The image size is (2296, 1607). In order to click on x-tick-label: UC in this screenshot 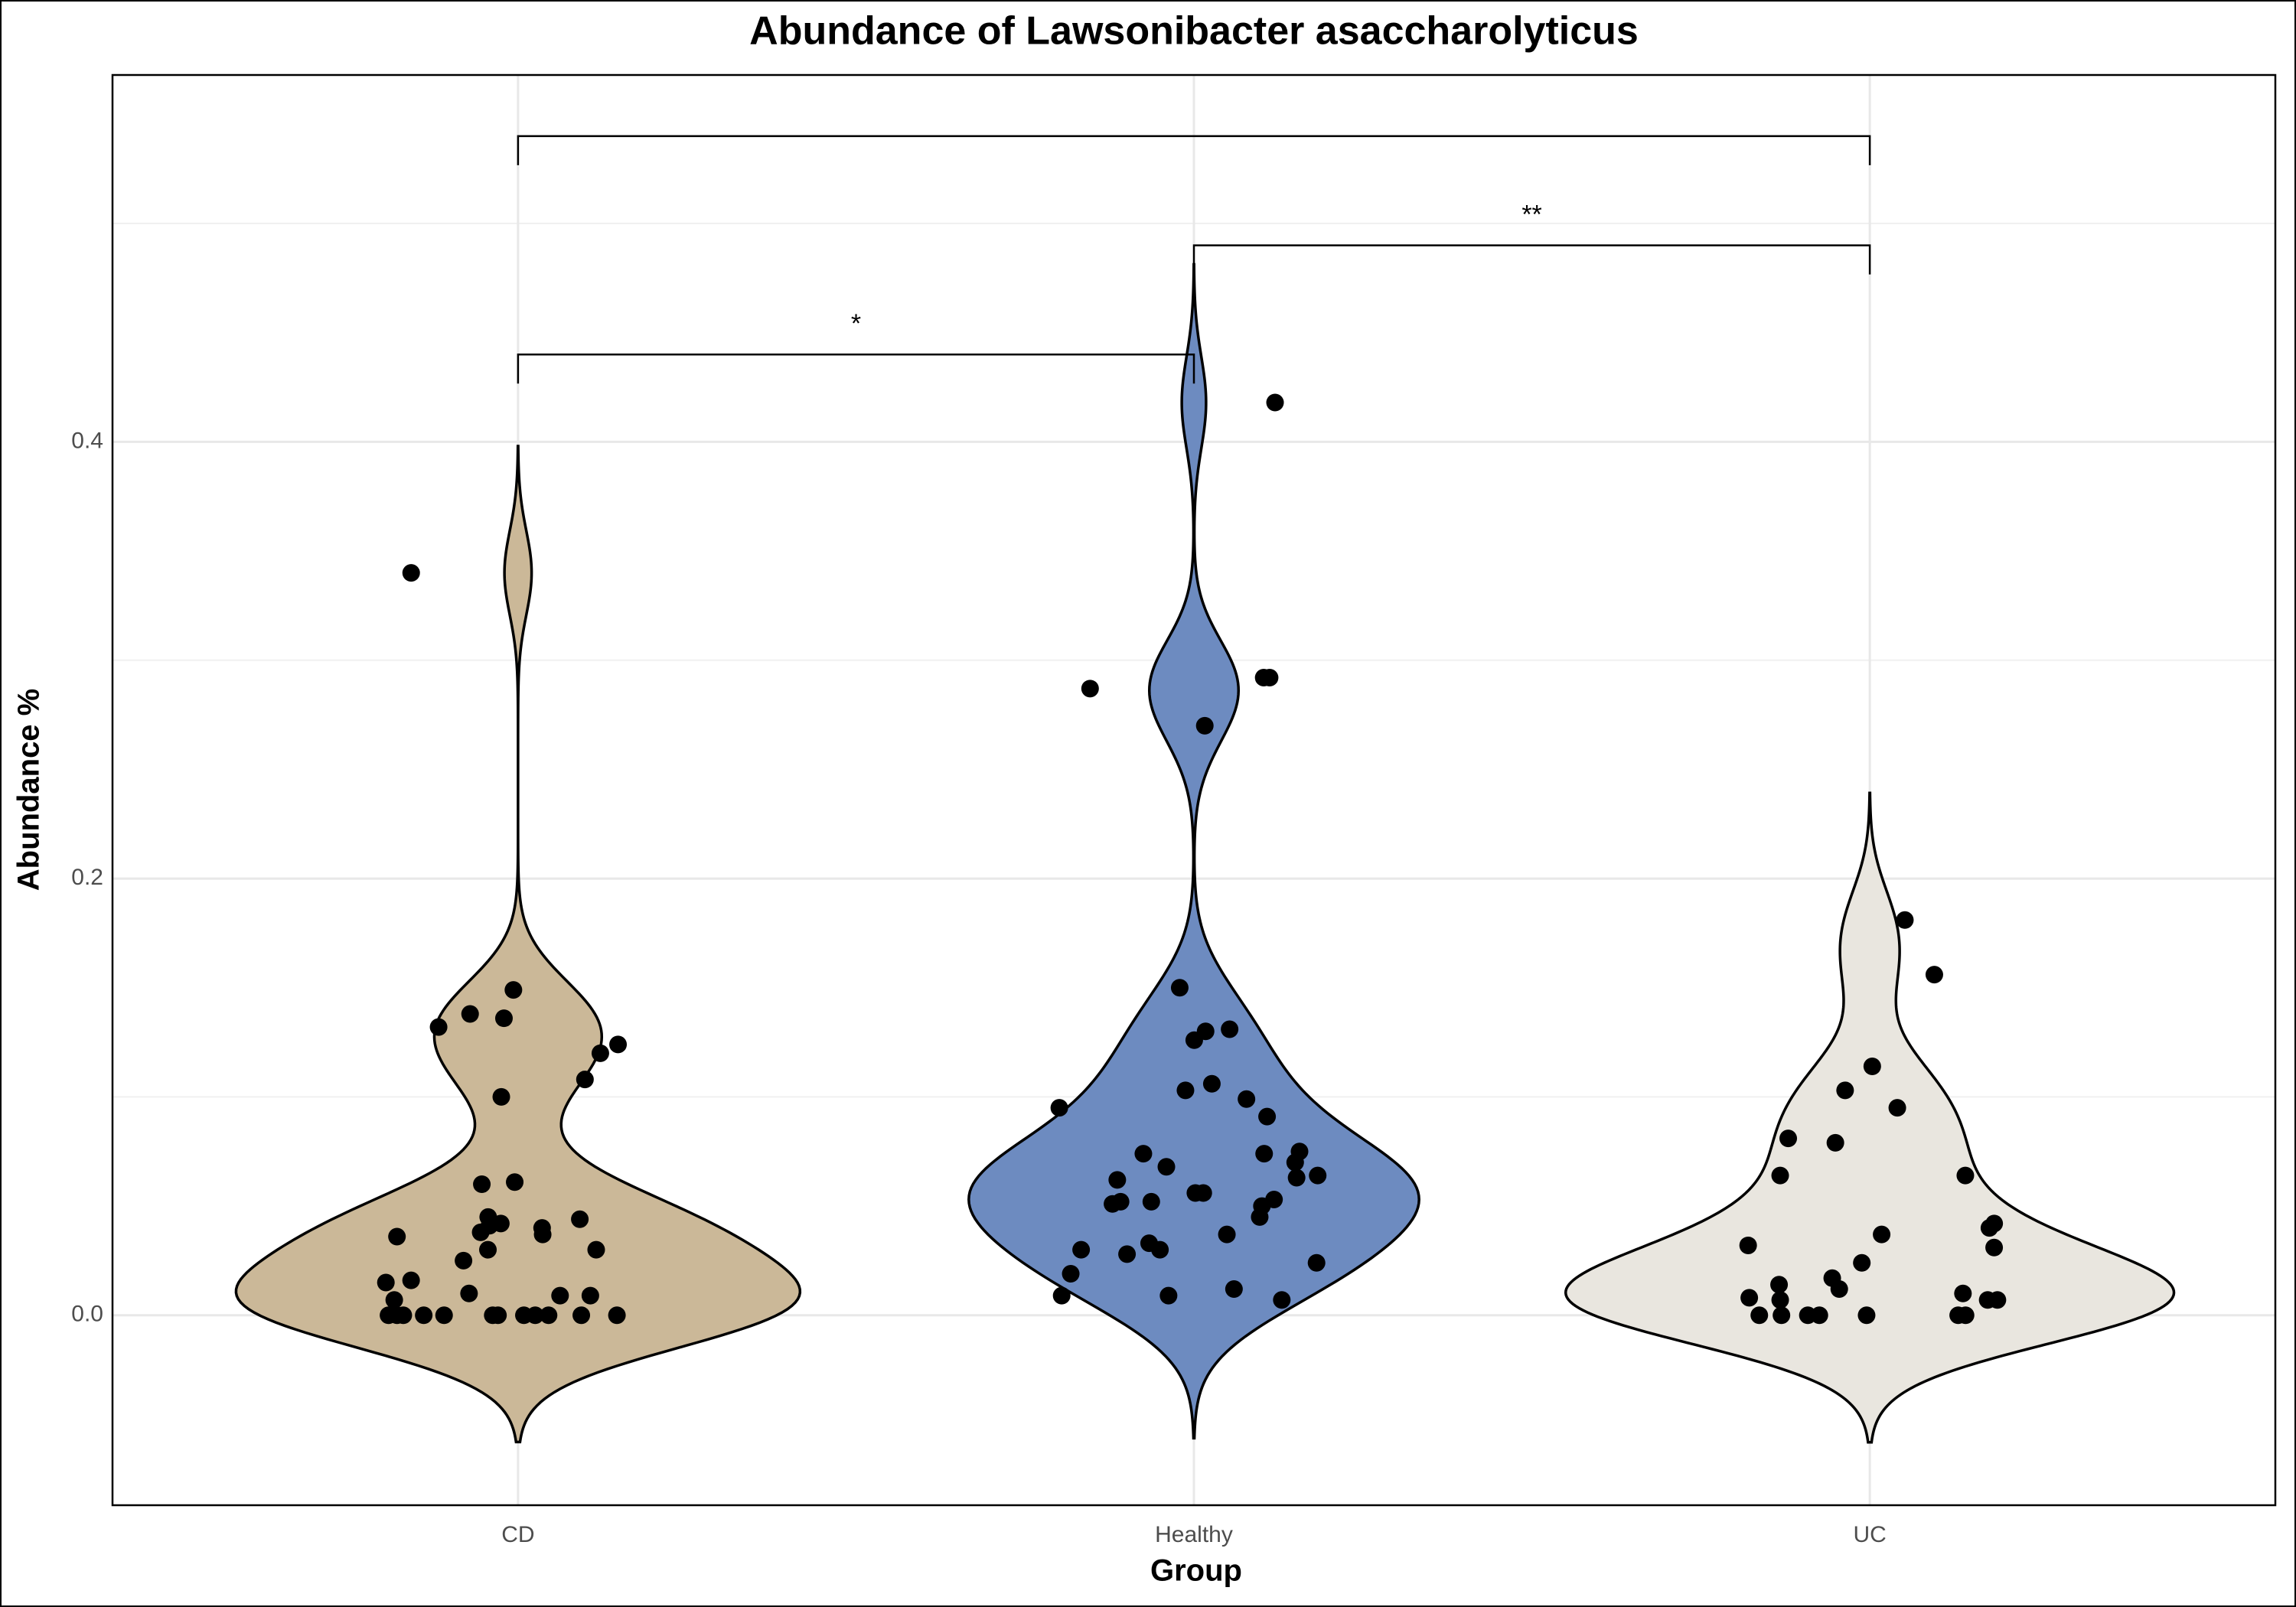, I will do `click(1869, 1535)`.